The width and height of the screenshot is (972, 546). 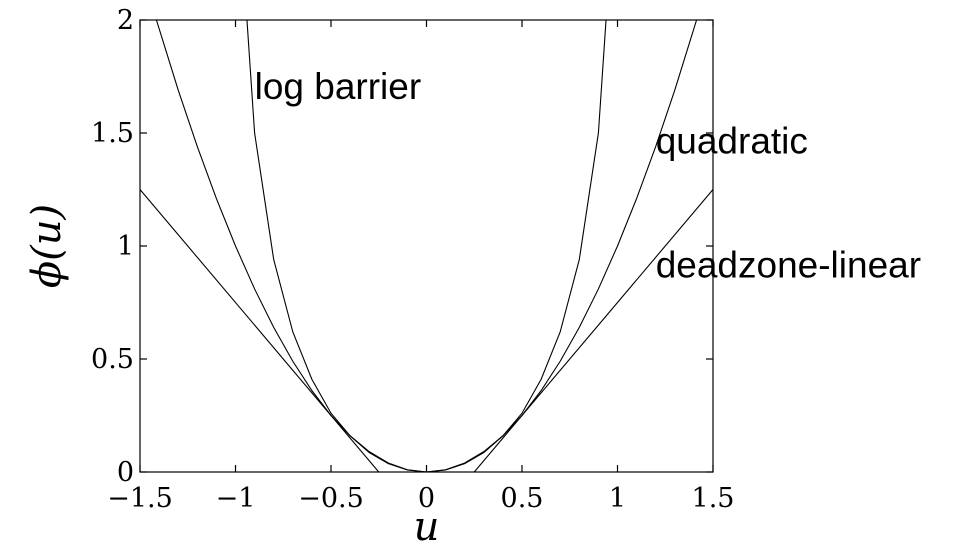 What do you see at coordinates (331, 498) in the screenshot?
I see `x-tick-label: −0.5` at bounding box center [331, 498].